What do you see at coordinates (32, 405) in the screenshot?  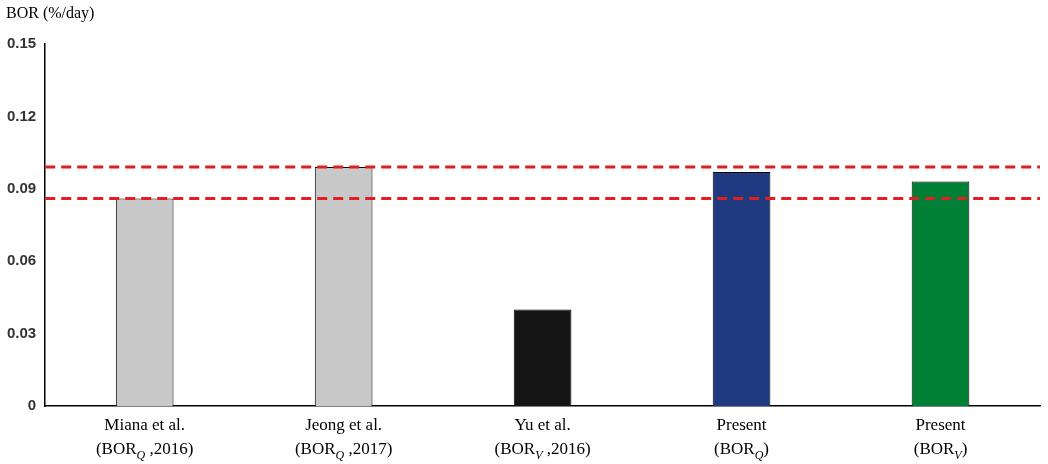 I see `y-tick-label: 0` at bounding box center [32, 405].